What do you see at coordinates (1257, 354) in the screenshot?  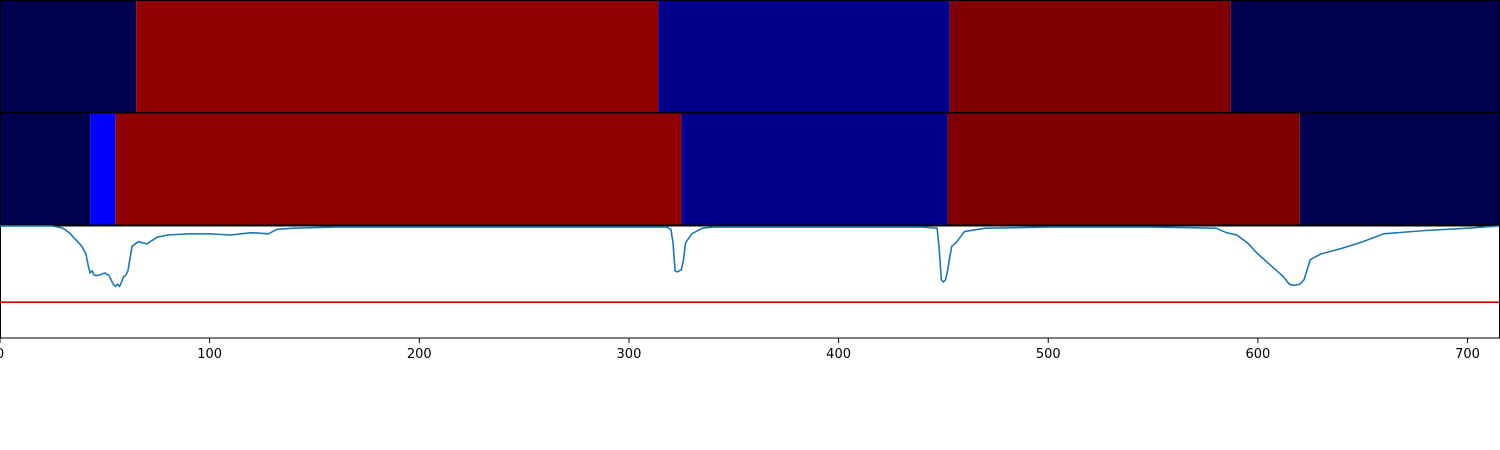 I see `x-tick-label: 600` at bounding box center [1257, 354].